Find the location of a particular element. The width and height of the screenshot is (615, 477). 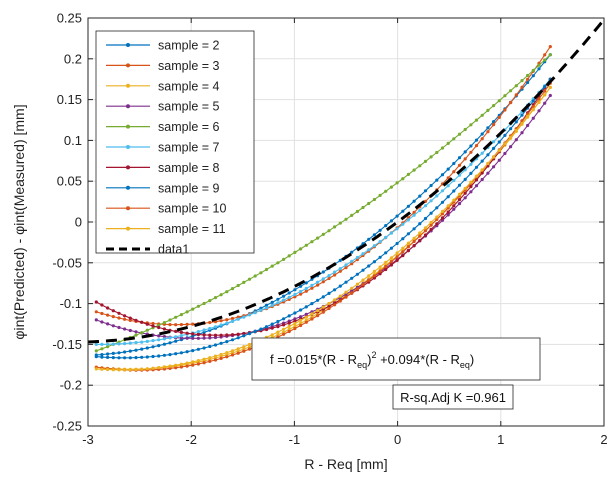

x-tick-label: 1 is located at coordinates (500, 439).